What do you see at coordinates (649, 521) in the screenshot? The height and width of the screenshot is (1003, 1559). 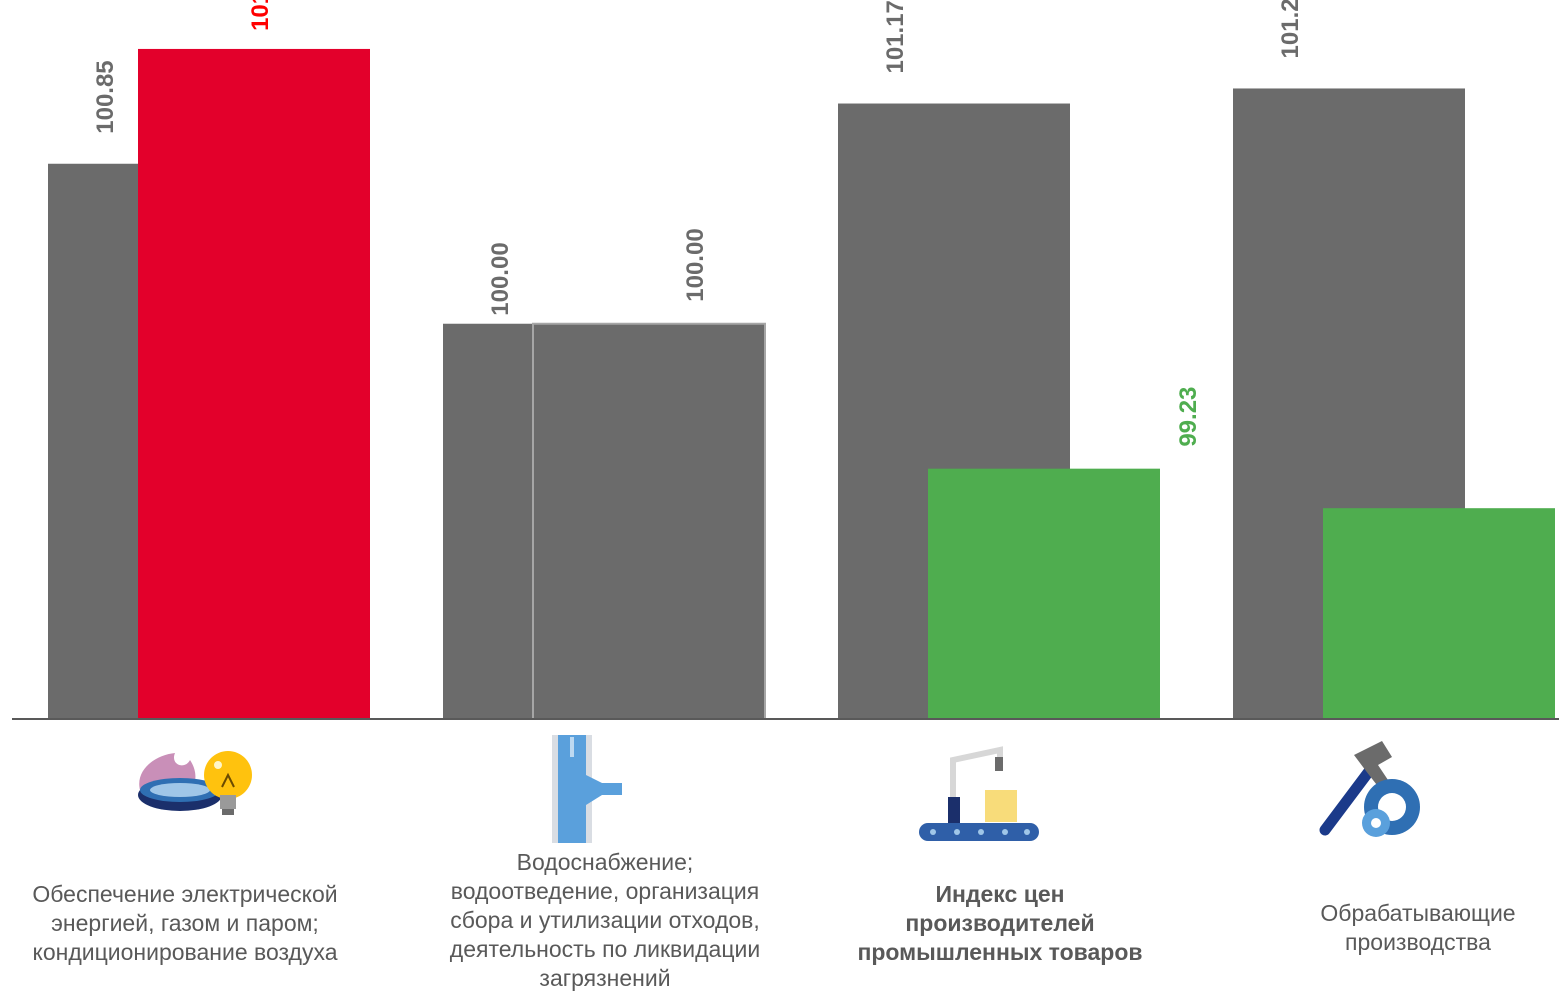 I see `bar-1-series-b` at bounding box center [649, 521].